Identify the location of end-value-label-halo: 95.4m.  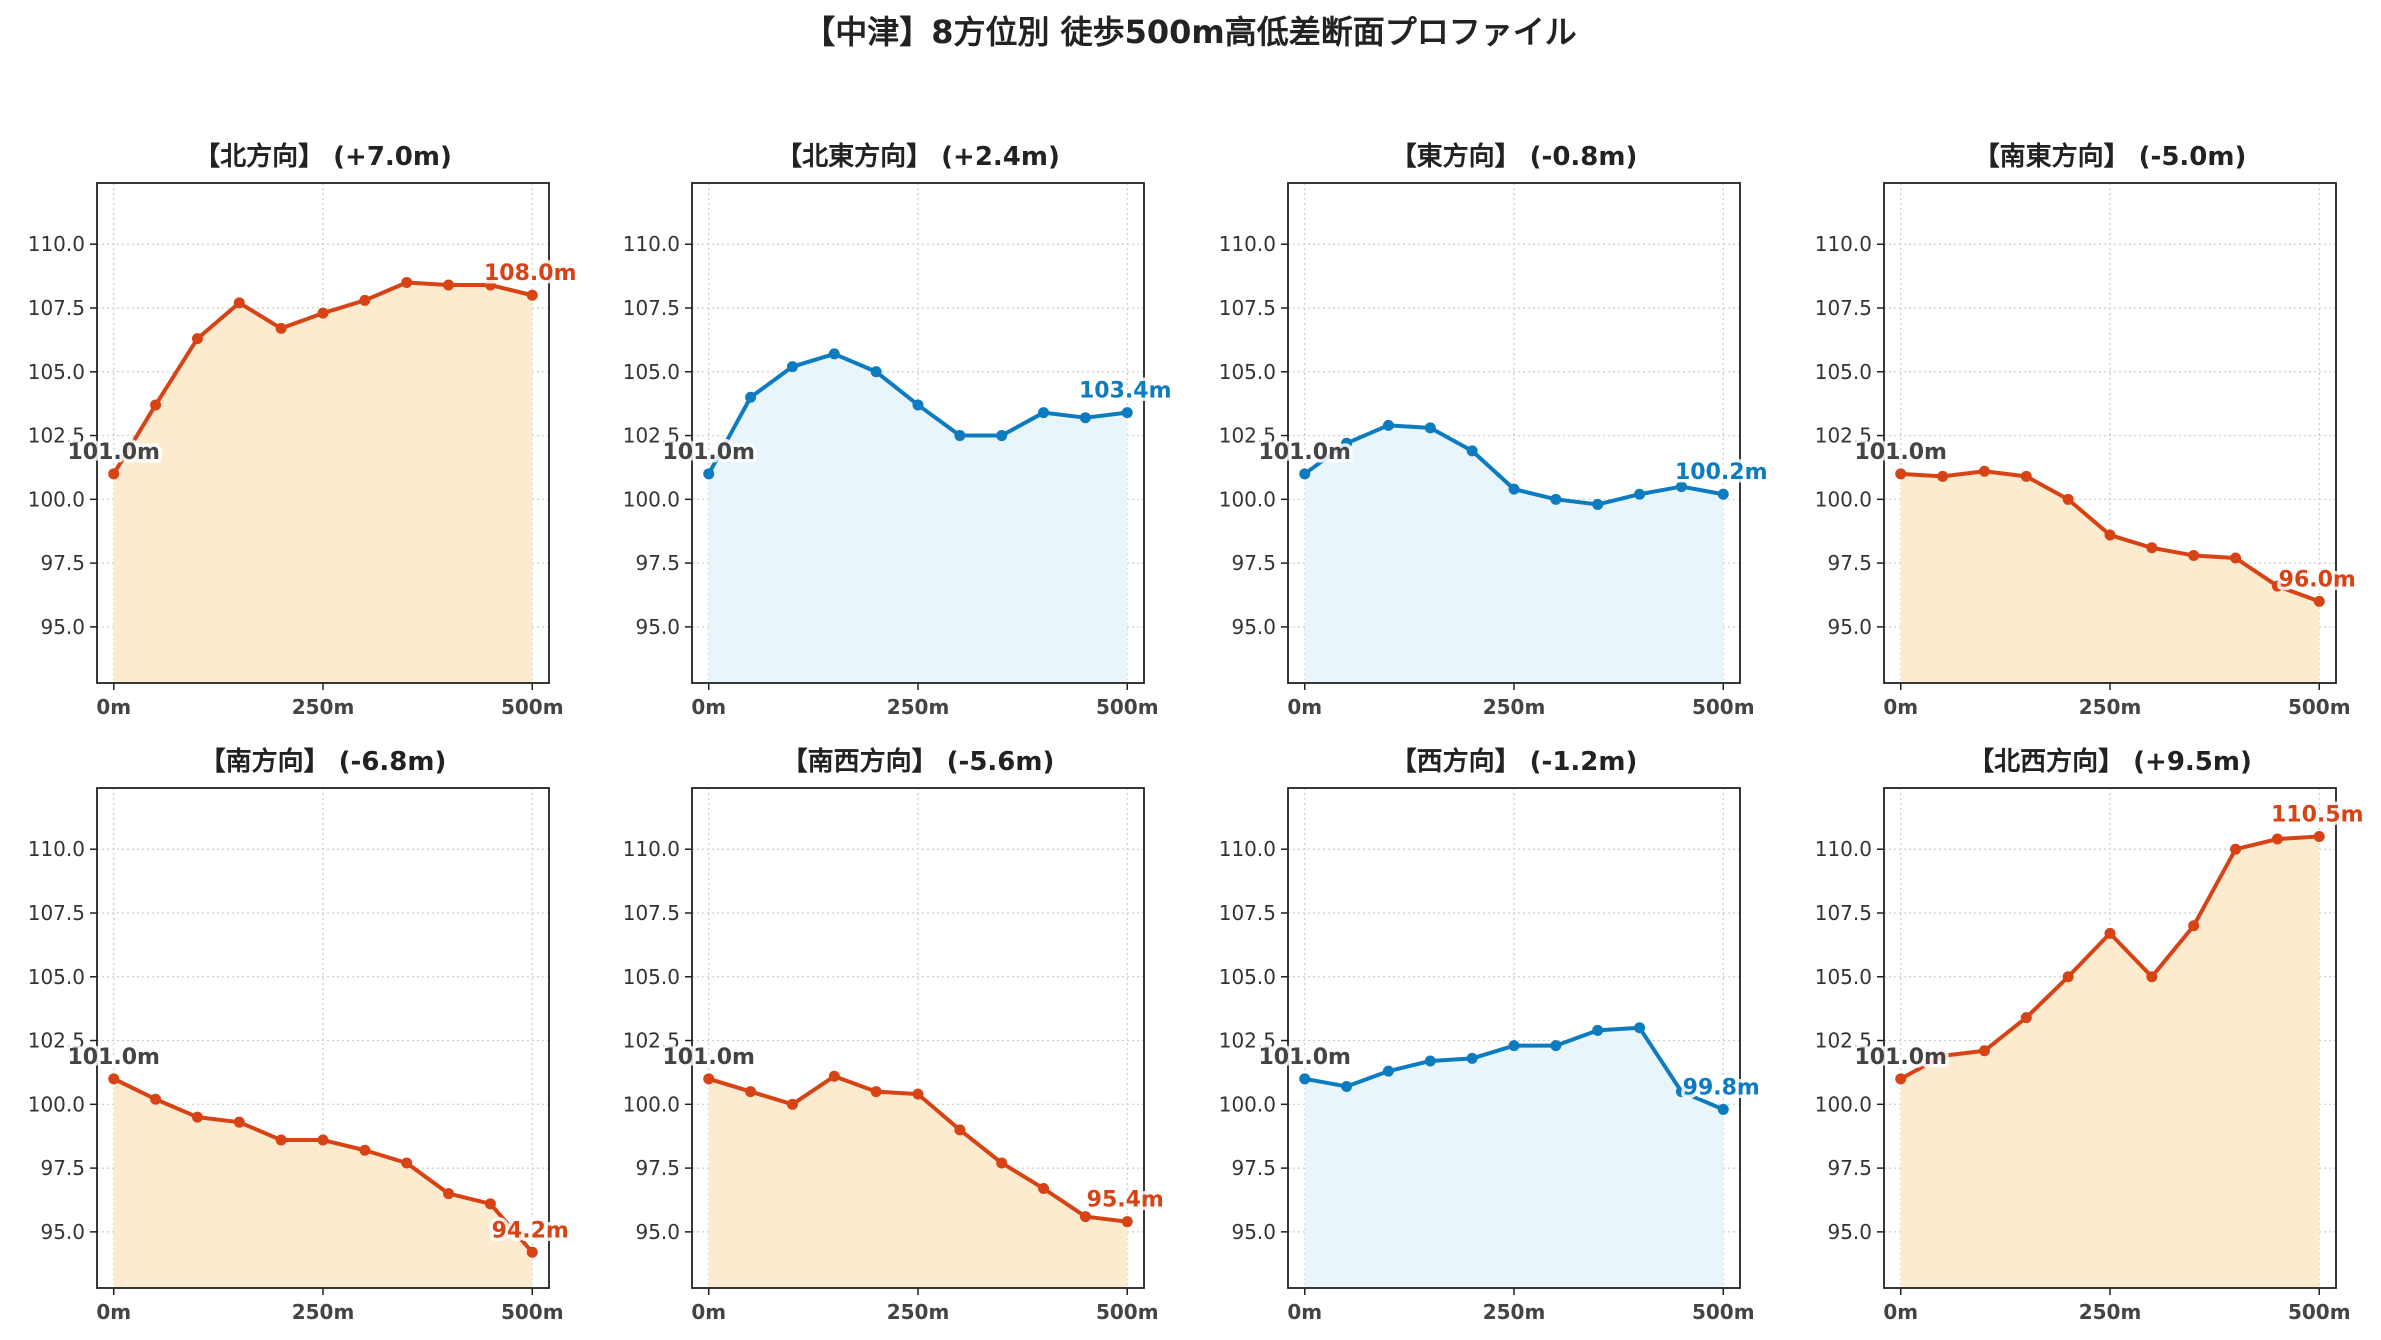
(1125, 1200).